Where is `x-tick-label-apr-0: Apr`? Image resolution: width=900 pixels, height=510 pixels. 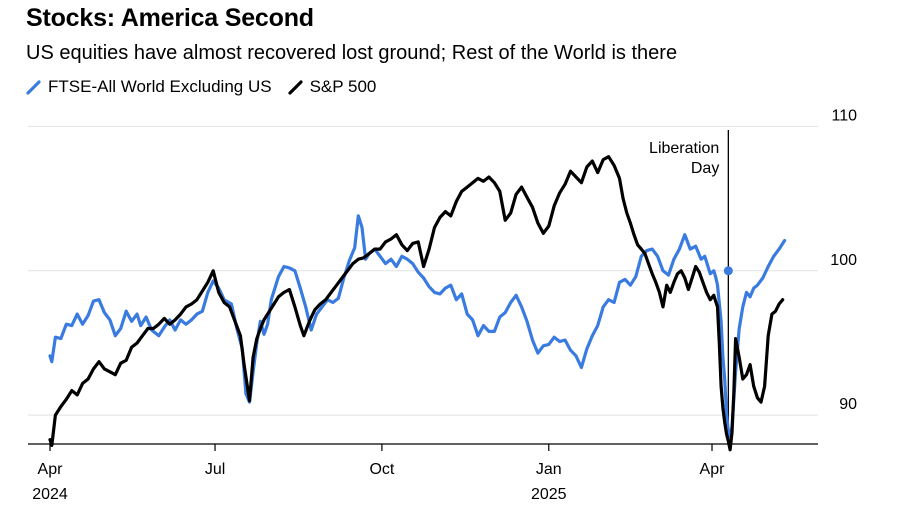 x-tick-label-apr-0: Apr is located at coordinates (51, 469).